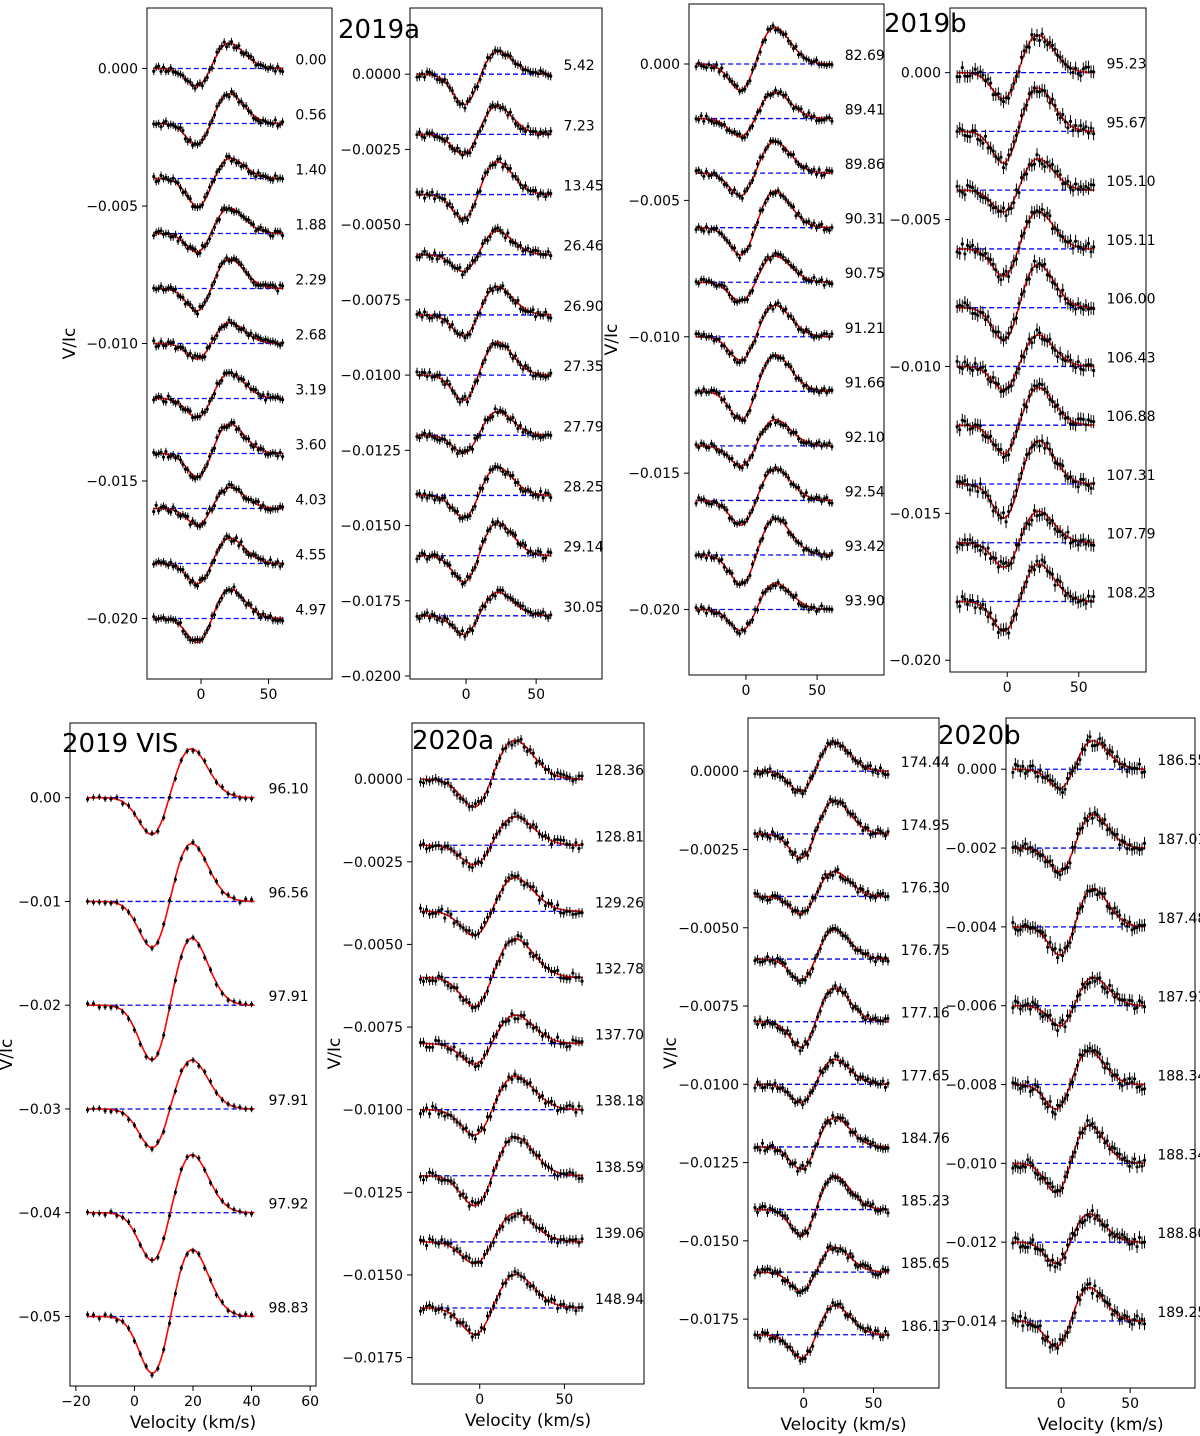 The image size is (1200, 1436). I want to click on y-tick-label: −0.0200, so click(370, 677).